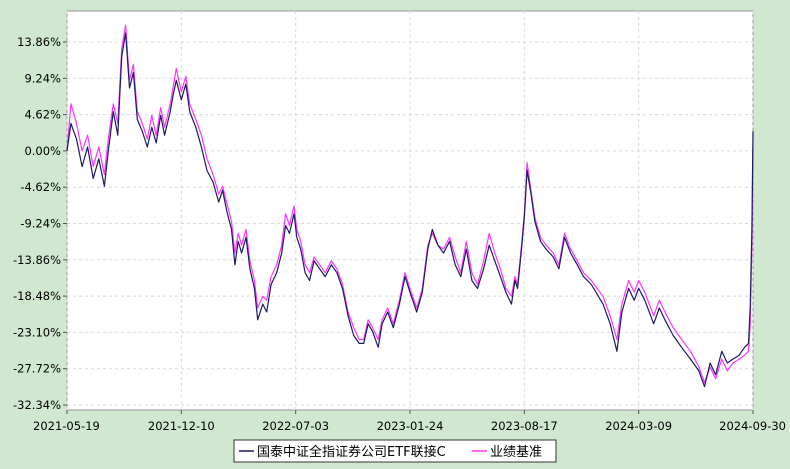 The height and width of the screenshot is (469, 790). What do you see at coordinates (181, 426) in the screenshot?
I see `x-tick-label: 2021-12-10` at bounding box center [181, 426].